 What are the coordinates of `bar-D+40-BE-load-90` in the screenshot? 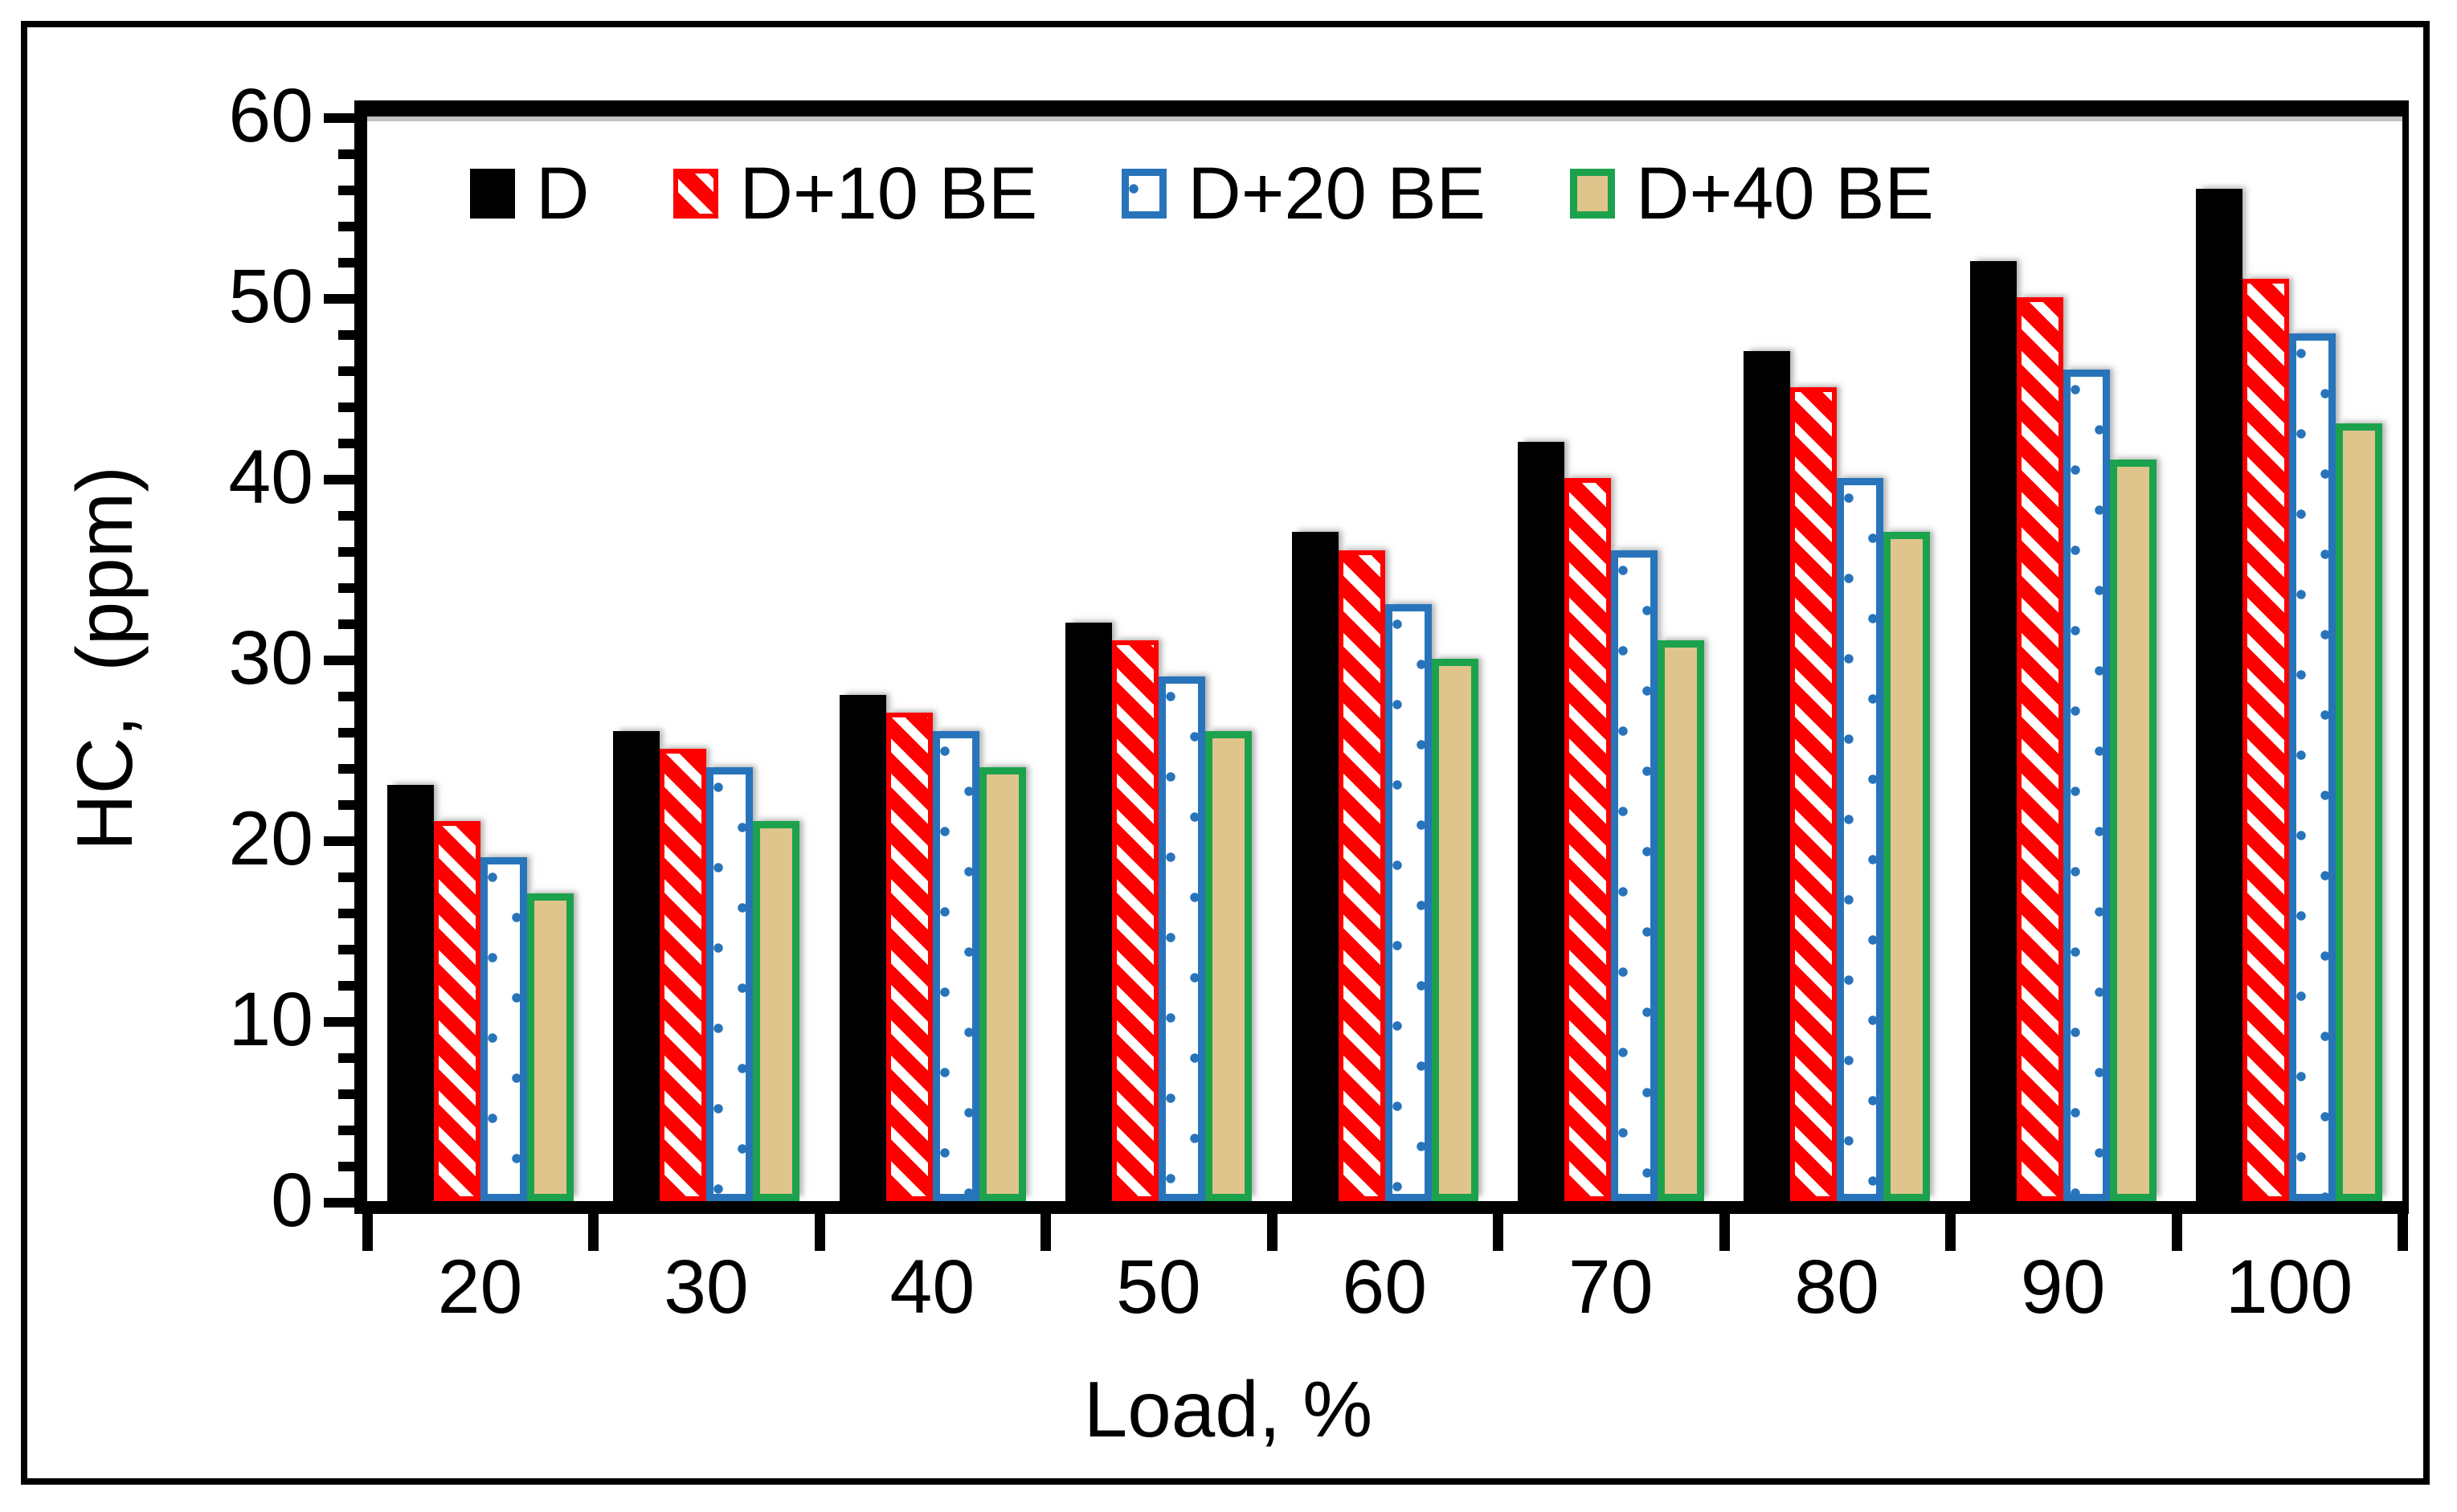 It's located at (2133, 831).